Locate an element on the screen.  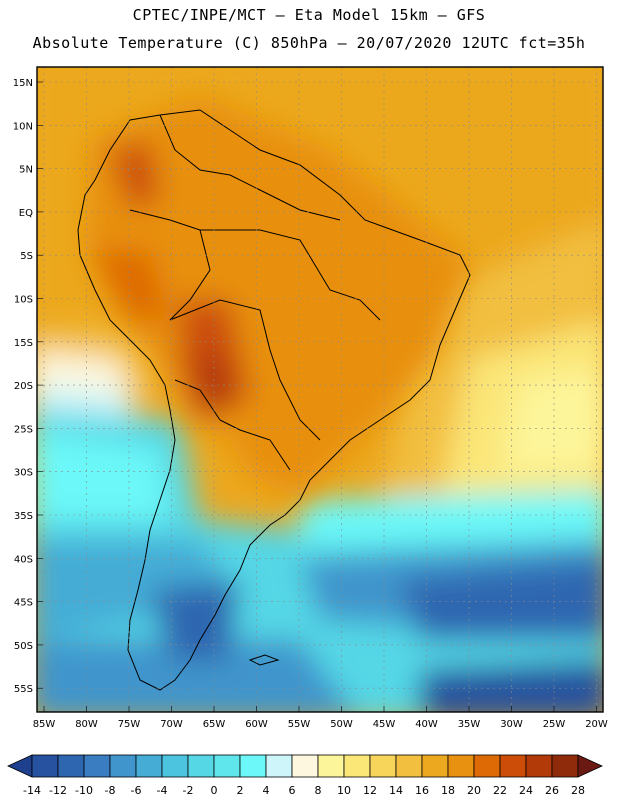
lon-label: 80W is located at coordinates (86, 724).